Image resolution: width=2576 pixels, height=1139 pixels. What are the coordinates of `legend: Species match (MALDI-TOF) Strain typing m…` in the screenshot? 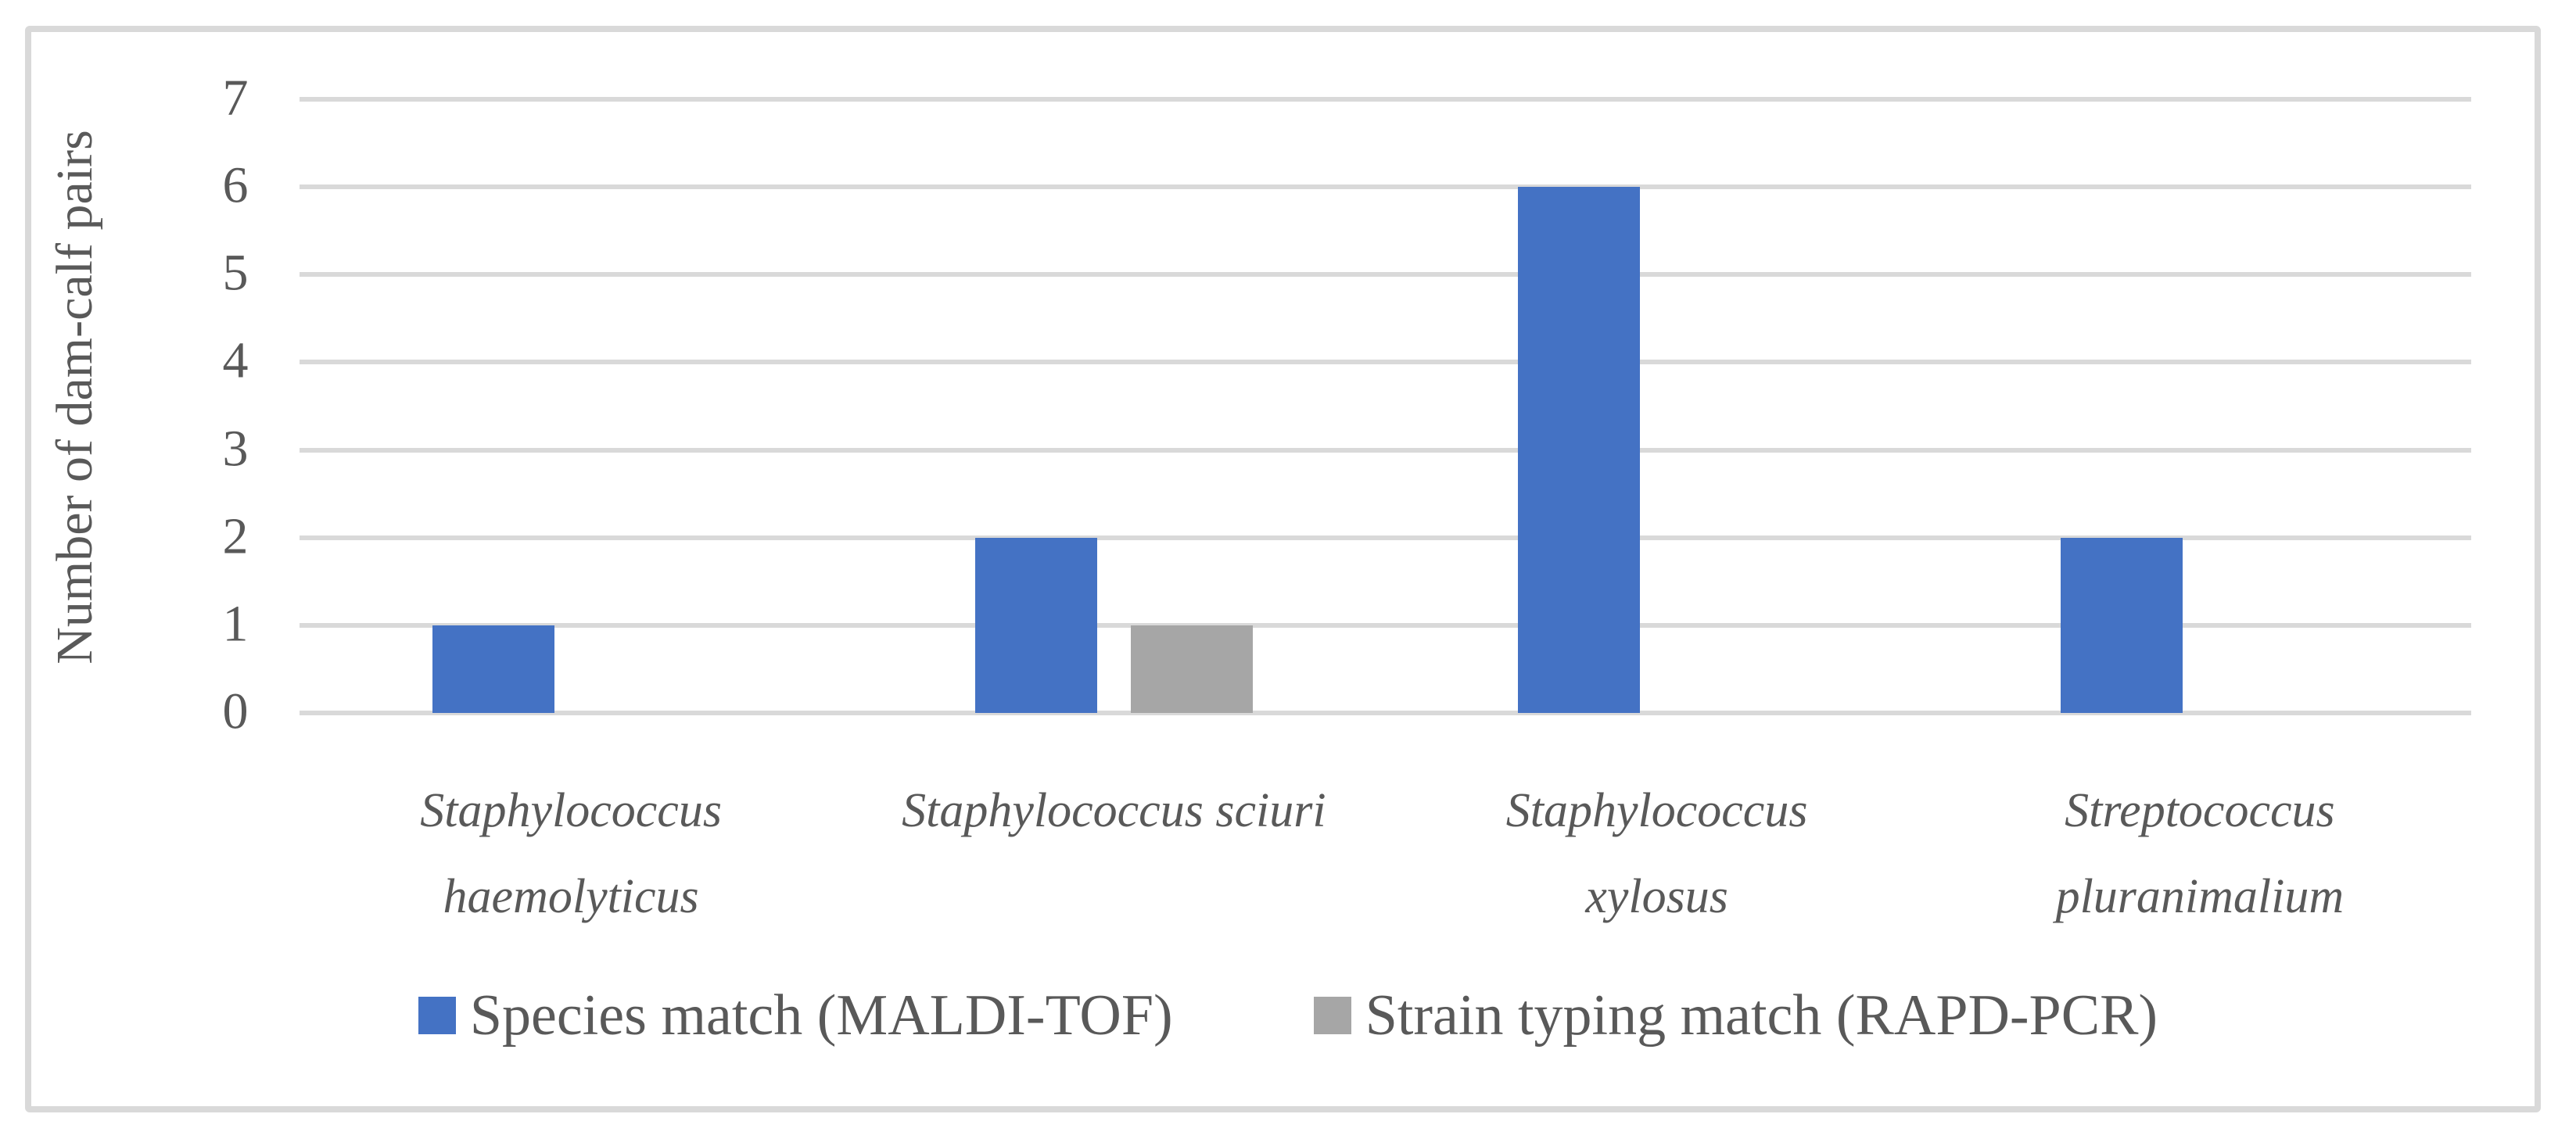 It's located at (1288, 1015).